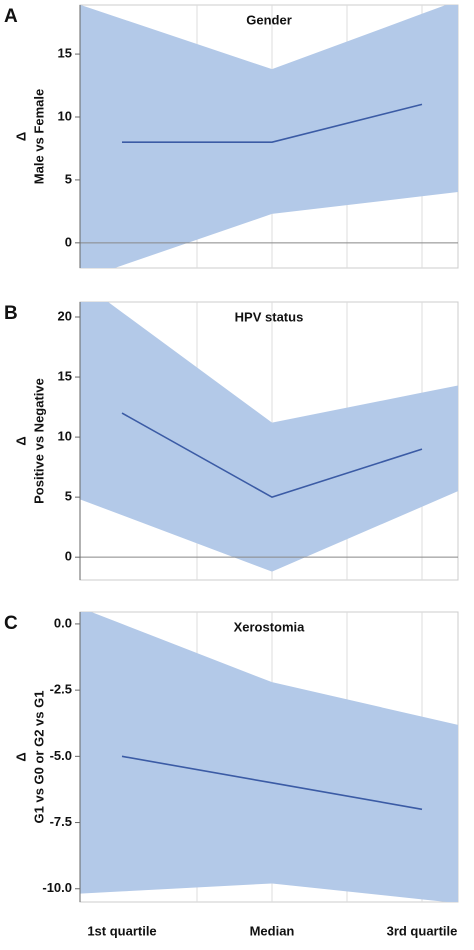  What do you see at coordinates (38, 757) in the screenshot?
I see `y-label: G1 vs G0 or G2 vs G1` at bounding box center [38, 757].